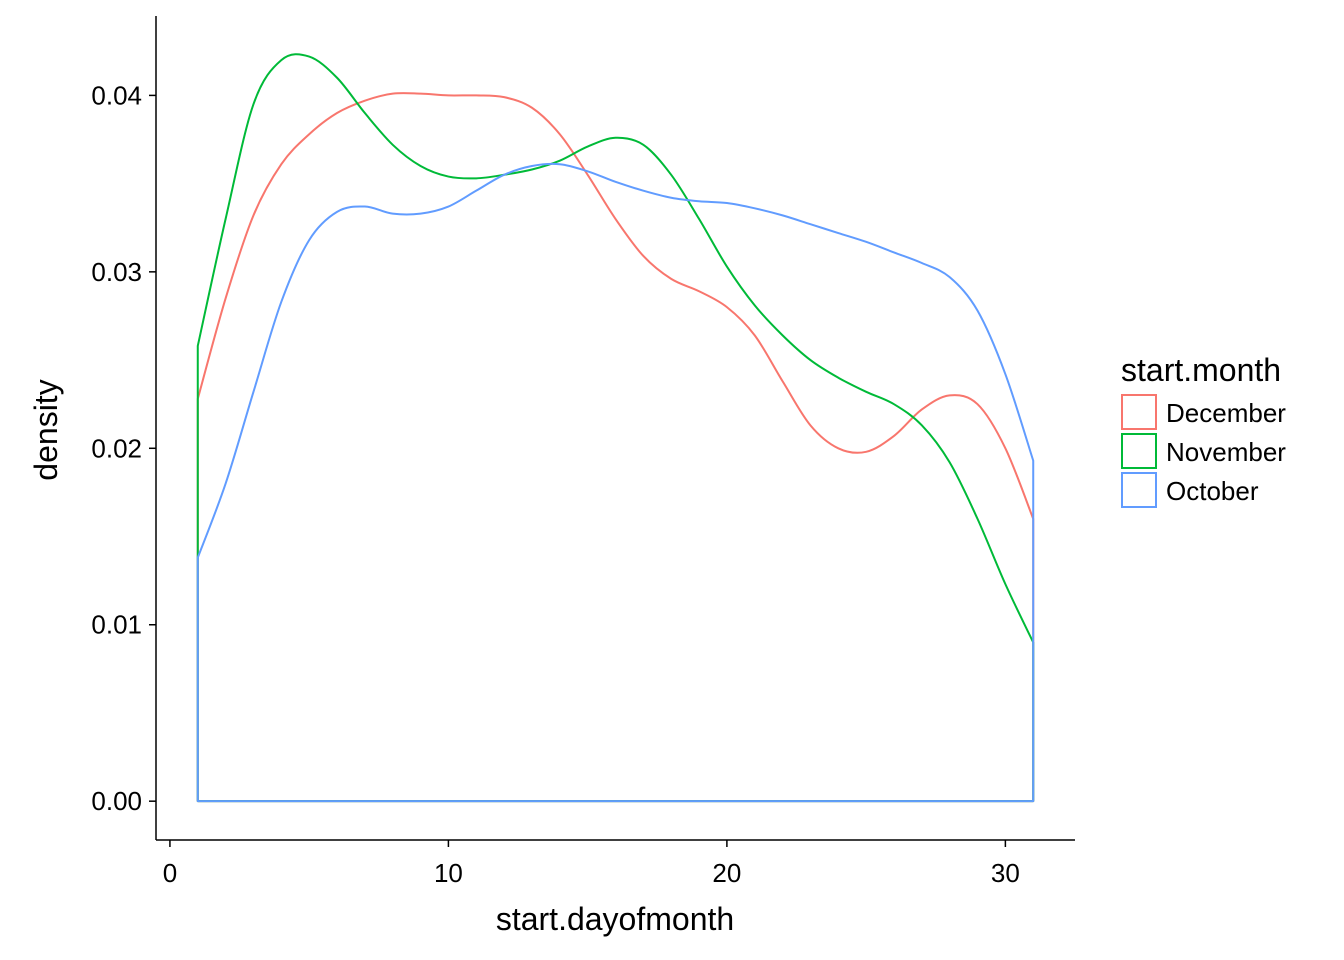 The image size is (1344, 960). What do you see at coordinates (1139, 412) in the screenshot?
I see `legend-key-december` at bounding box center [1139, 412].